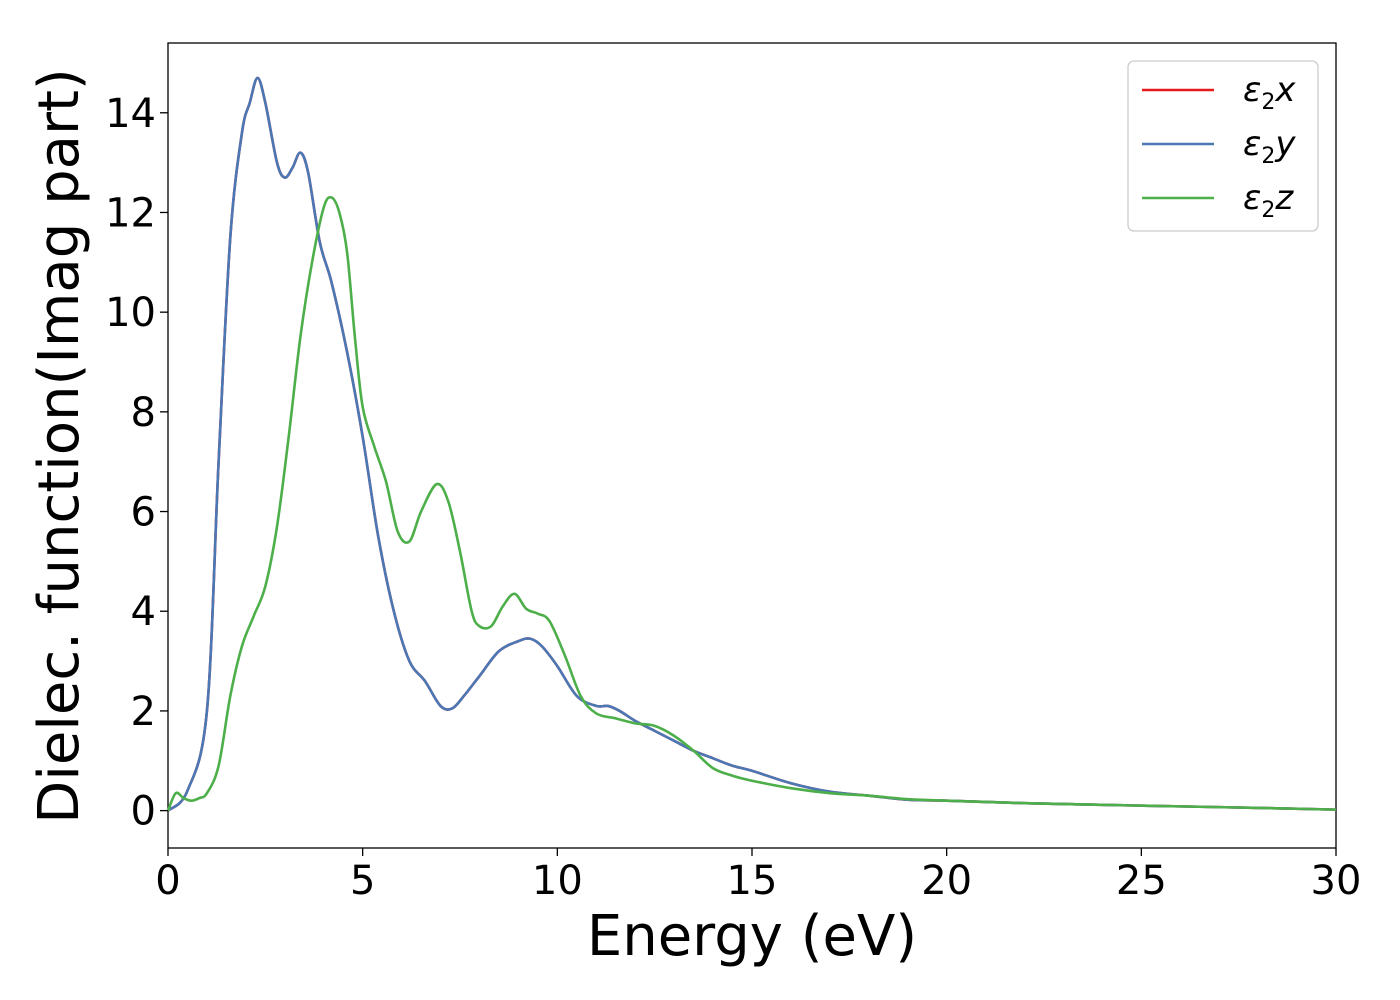  Describe the element at coordinates (752, 936) in the screenshot. I see `x-axis-title: Energy (eV)` at that location.